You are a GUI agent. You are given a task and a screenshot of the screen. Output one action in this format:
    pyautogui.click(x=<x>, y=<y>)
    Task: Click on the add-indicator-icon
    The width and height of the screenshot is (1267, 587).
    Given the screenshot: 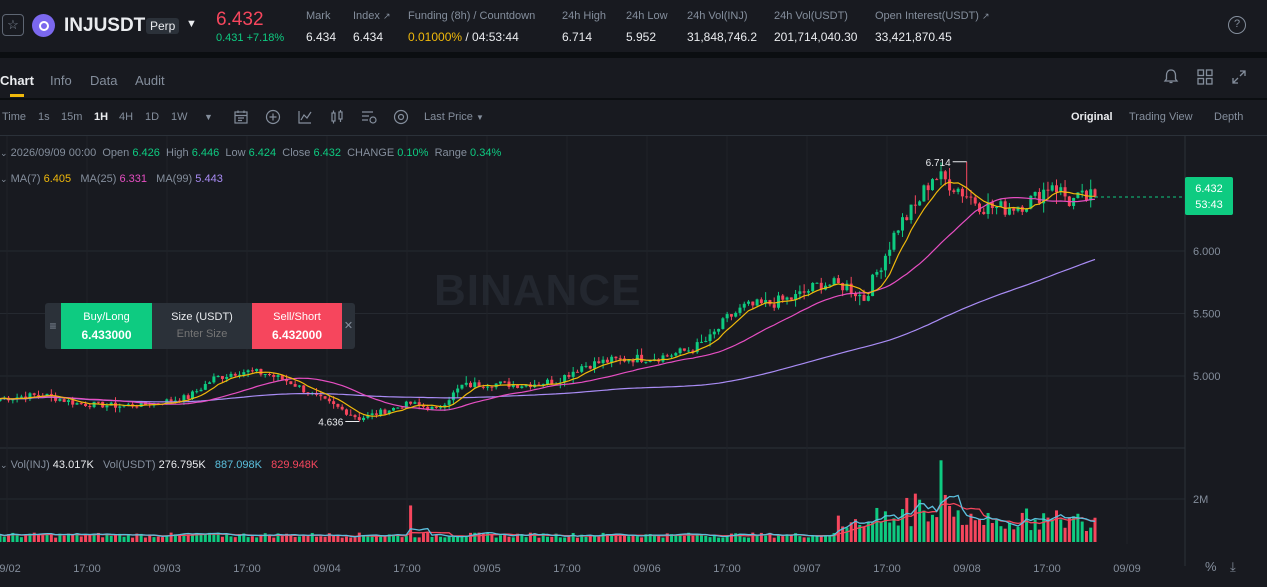 What is the action you would take?
    pyautogui.click(x=273, y=117)
    